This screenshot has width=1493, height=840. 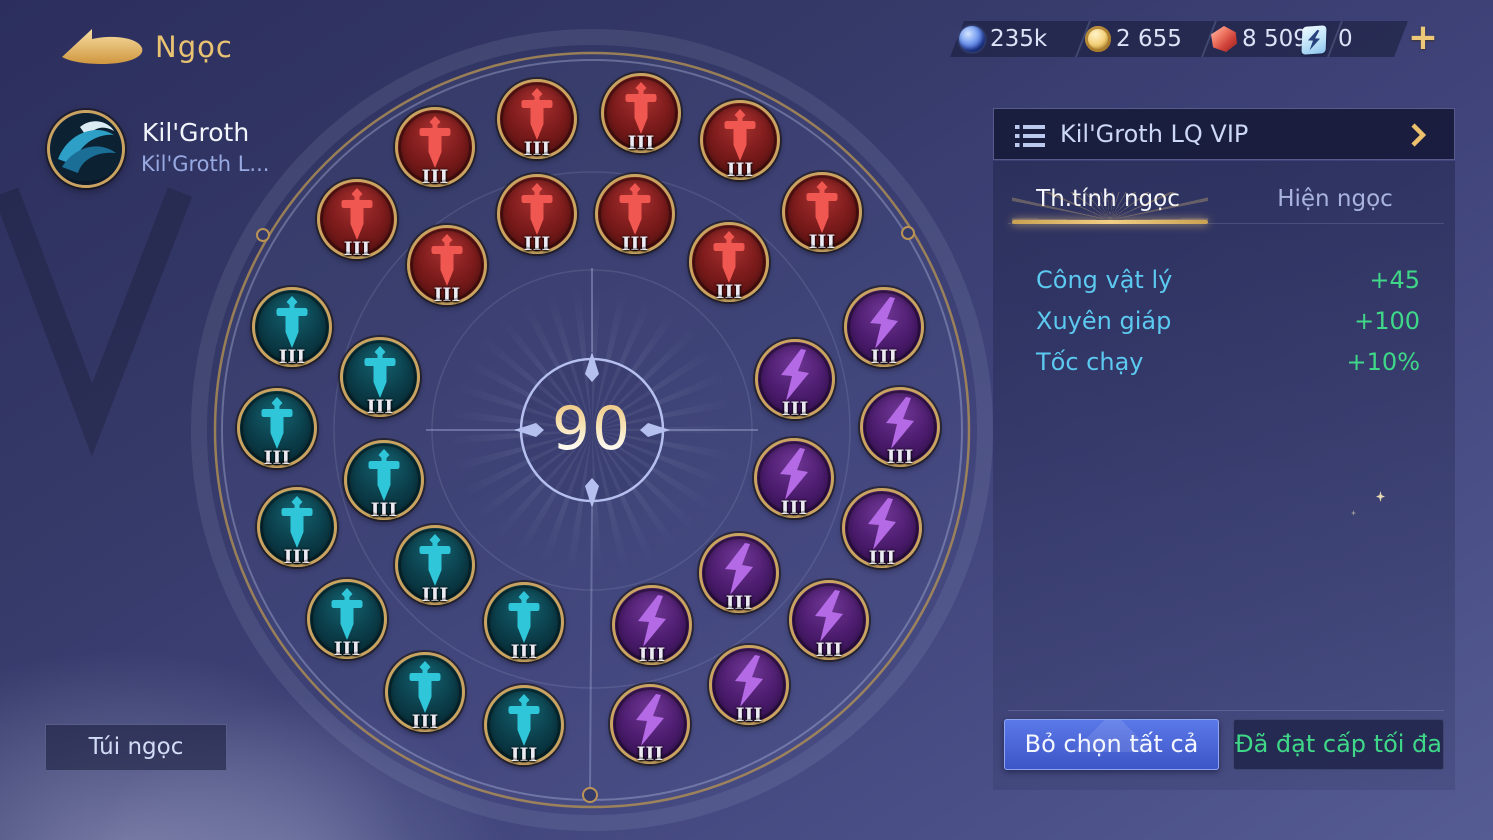 What do you see at coordinates (1104, 321) in the screenshot?
I see `stat-label: Xuyên giáp` at bounding box center [1104, 321].